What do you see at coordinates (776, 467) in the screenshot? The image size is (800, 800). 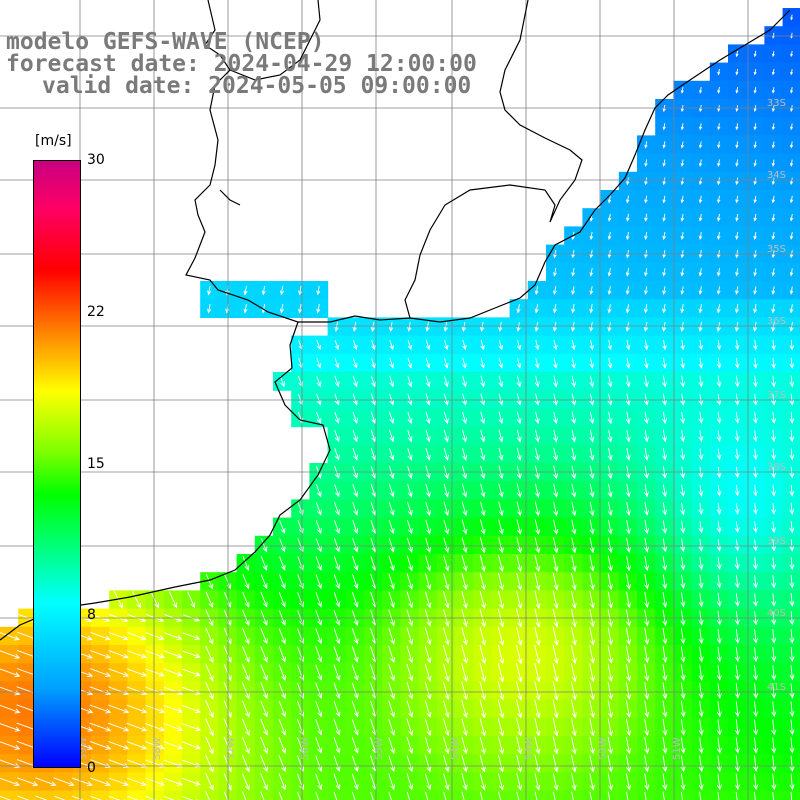 I see `lat-label: 38S` at bounding box center [776, 467].